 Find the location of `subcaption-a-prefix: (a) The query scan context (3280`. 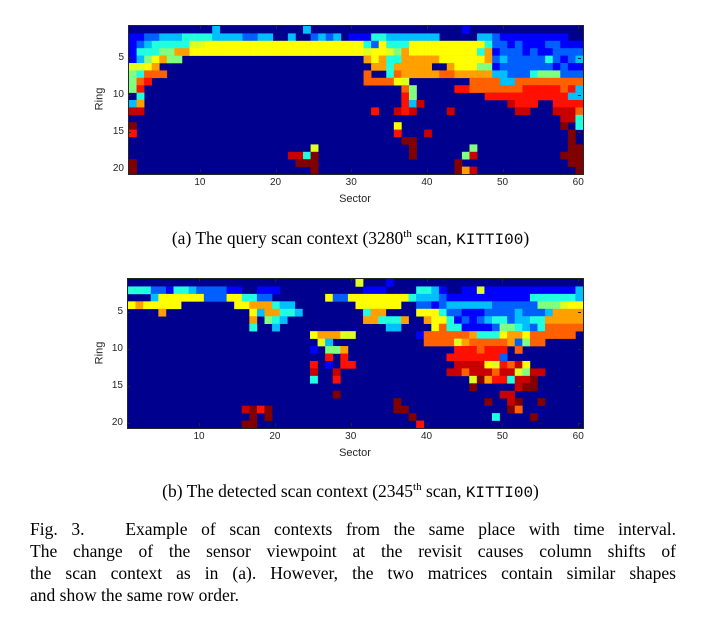

subcaption-a-prefix: (a) The query scan context (3280 is located at coordinates (287, 238).